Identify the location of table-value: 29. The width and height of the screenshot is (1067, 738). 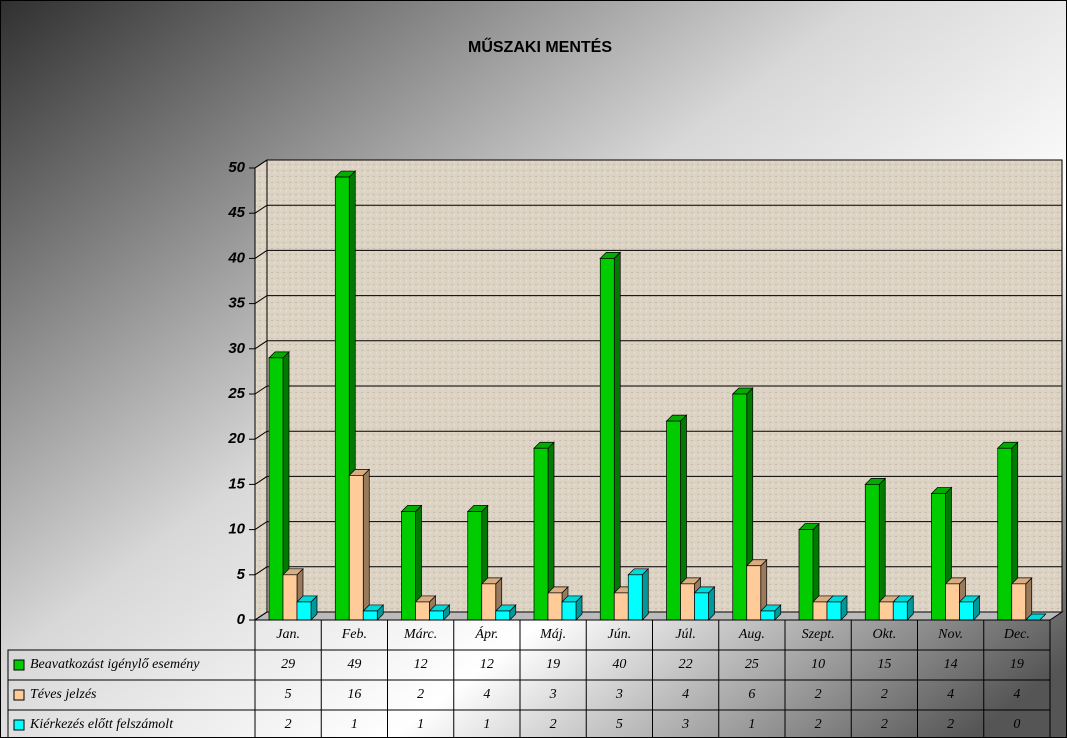
(288, 664).